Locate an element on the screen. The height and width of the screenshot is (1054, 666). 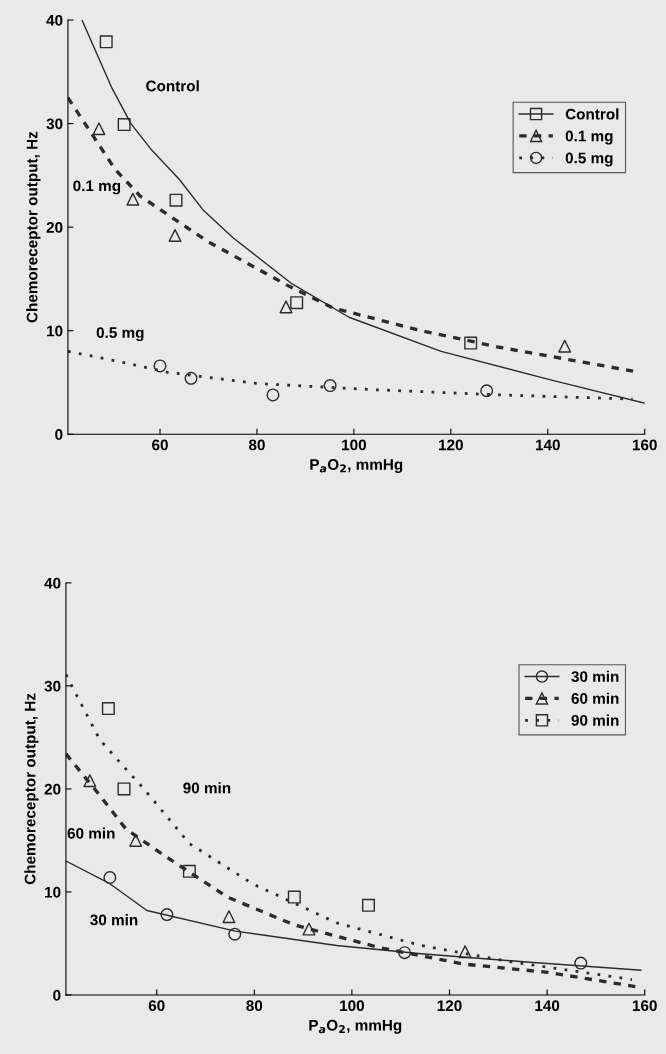
annotation: 60 min is located at coordinates (91, 833).